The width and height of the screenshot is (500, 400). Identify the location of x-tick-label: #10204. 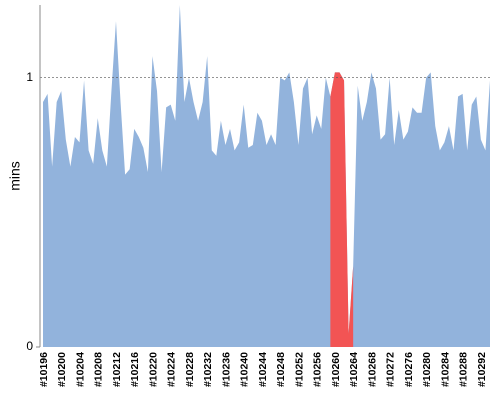
(80, 369).